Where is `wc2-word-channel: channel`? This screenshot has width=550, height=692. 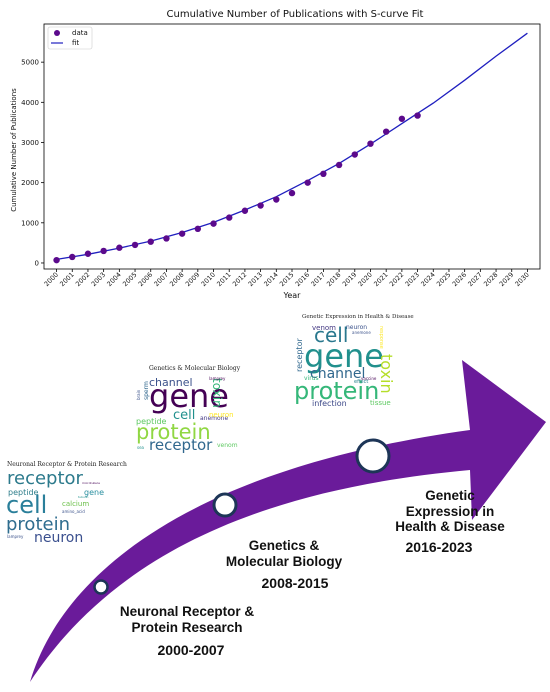
wc2-word-channel: channel is located at coordinates (171, 382).